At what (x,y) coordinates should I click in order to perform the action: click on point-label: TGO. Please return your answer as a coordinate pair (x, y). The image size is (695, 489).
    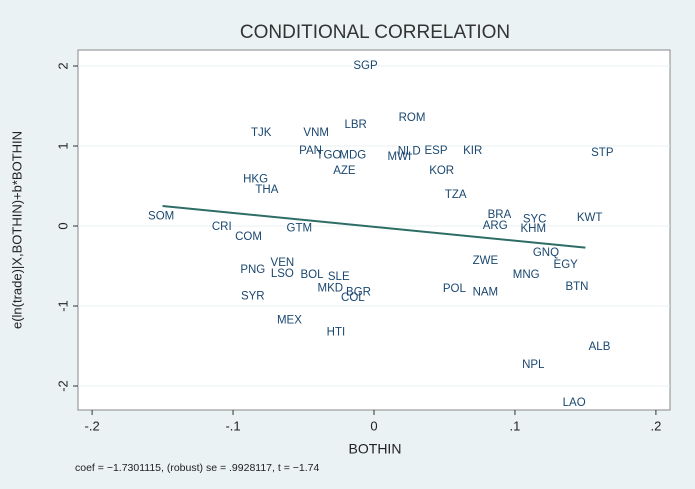
    Looking at the image, I should click on (328, 156).